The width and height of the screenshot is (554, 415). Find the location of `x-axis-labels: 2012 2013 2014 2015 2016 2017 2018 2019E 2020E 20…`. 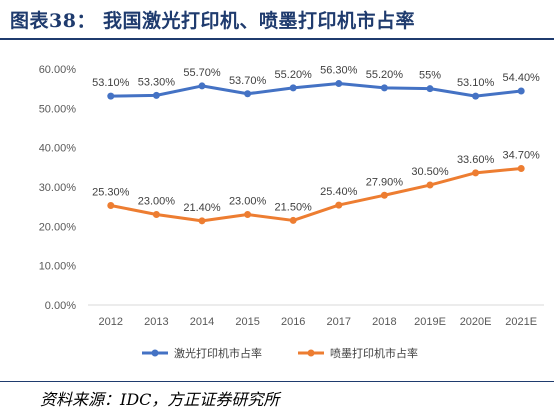

x-axis-labels: 2012 2013 2014 2015 2016 2017 2018 2019E 2020E 20… is located at coordinates (318, 322).